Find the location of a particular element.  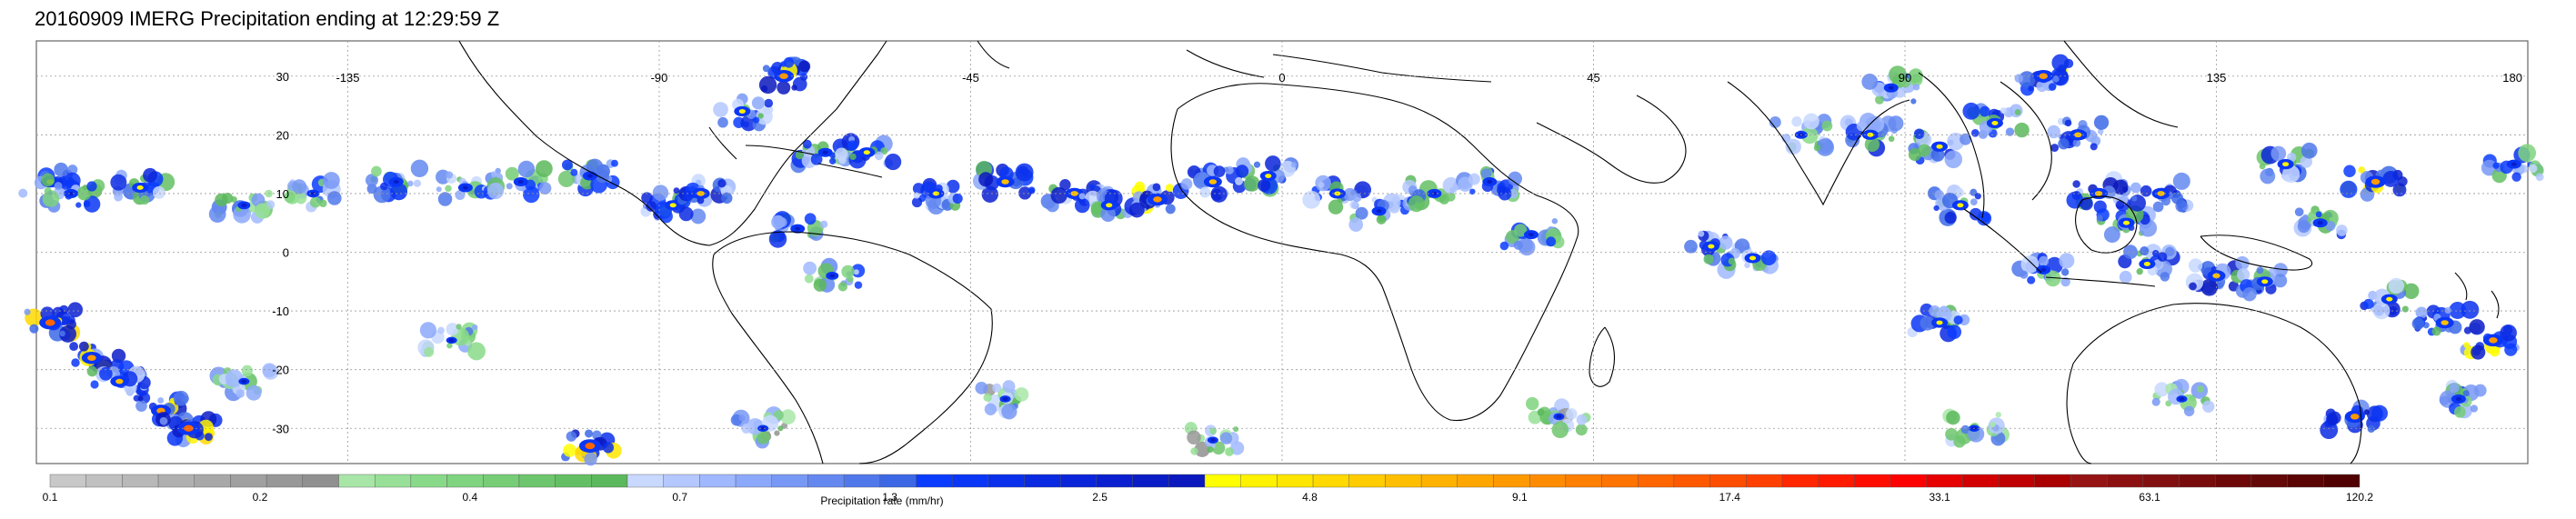

lon-tick-label: -45 is located at coordinates (970, 78).